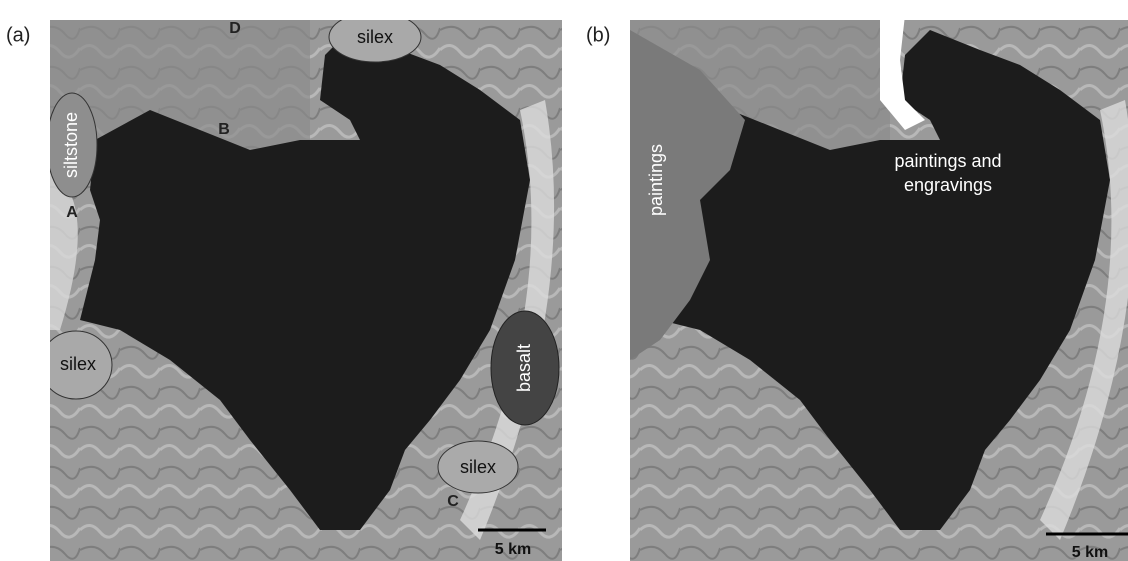 The image size is (1128, 561). What do you see at coordinates (947, 161) in the screenshot?
I see `annotation: paintings and` at bounding box center [947, 161].